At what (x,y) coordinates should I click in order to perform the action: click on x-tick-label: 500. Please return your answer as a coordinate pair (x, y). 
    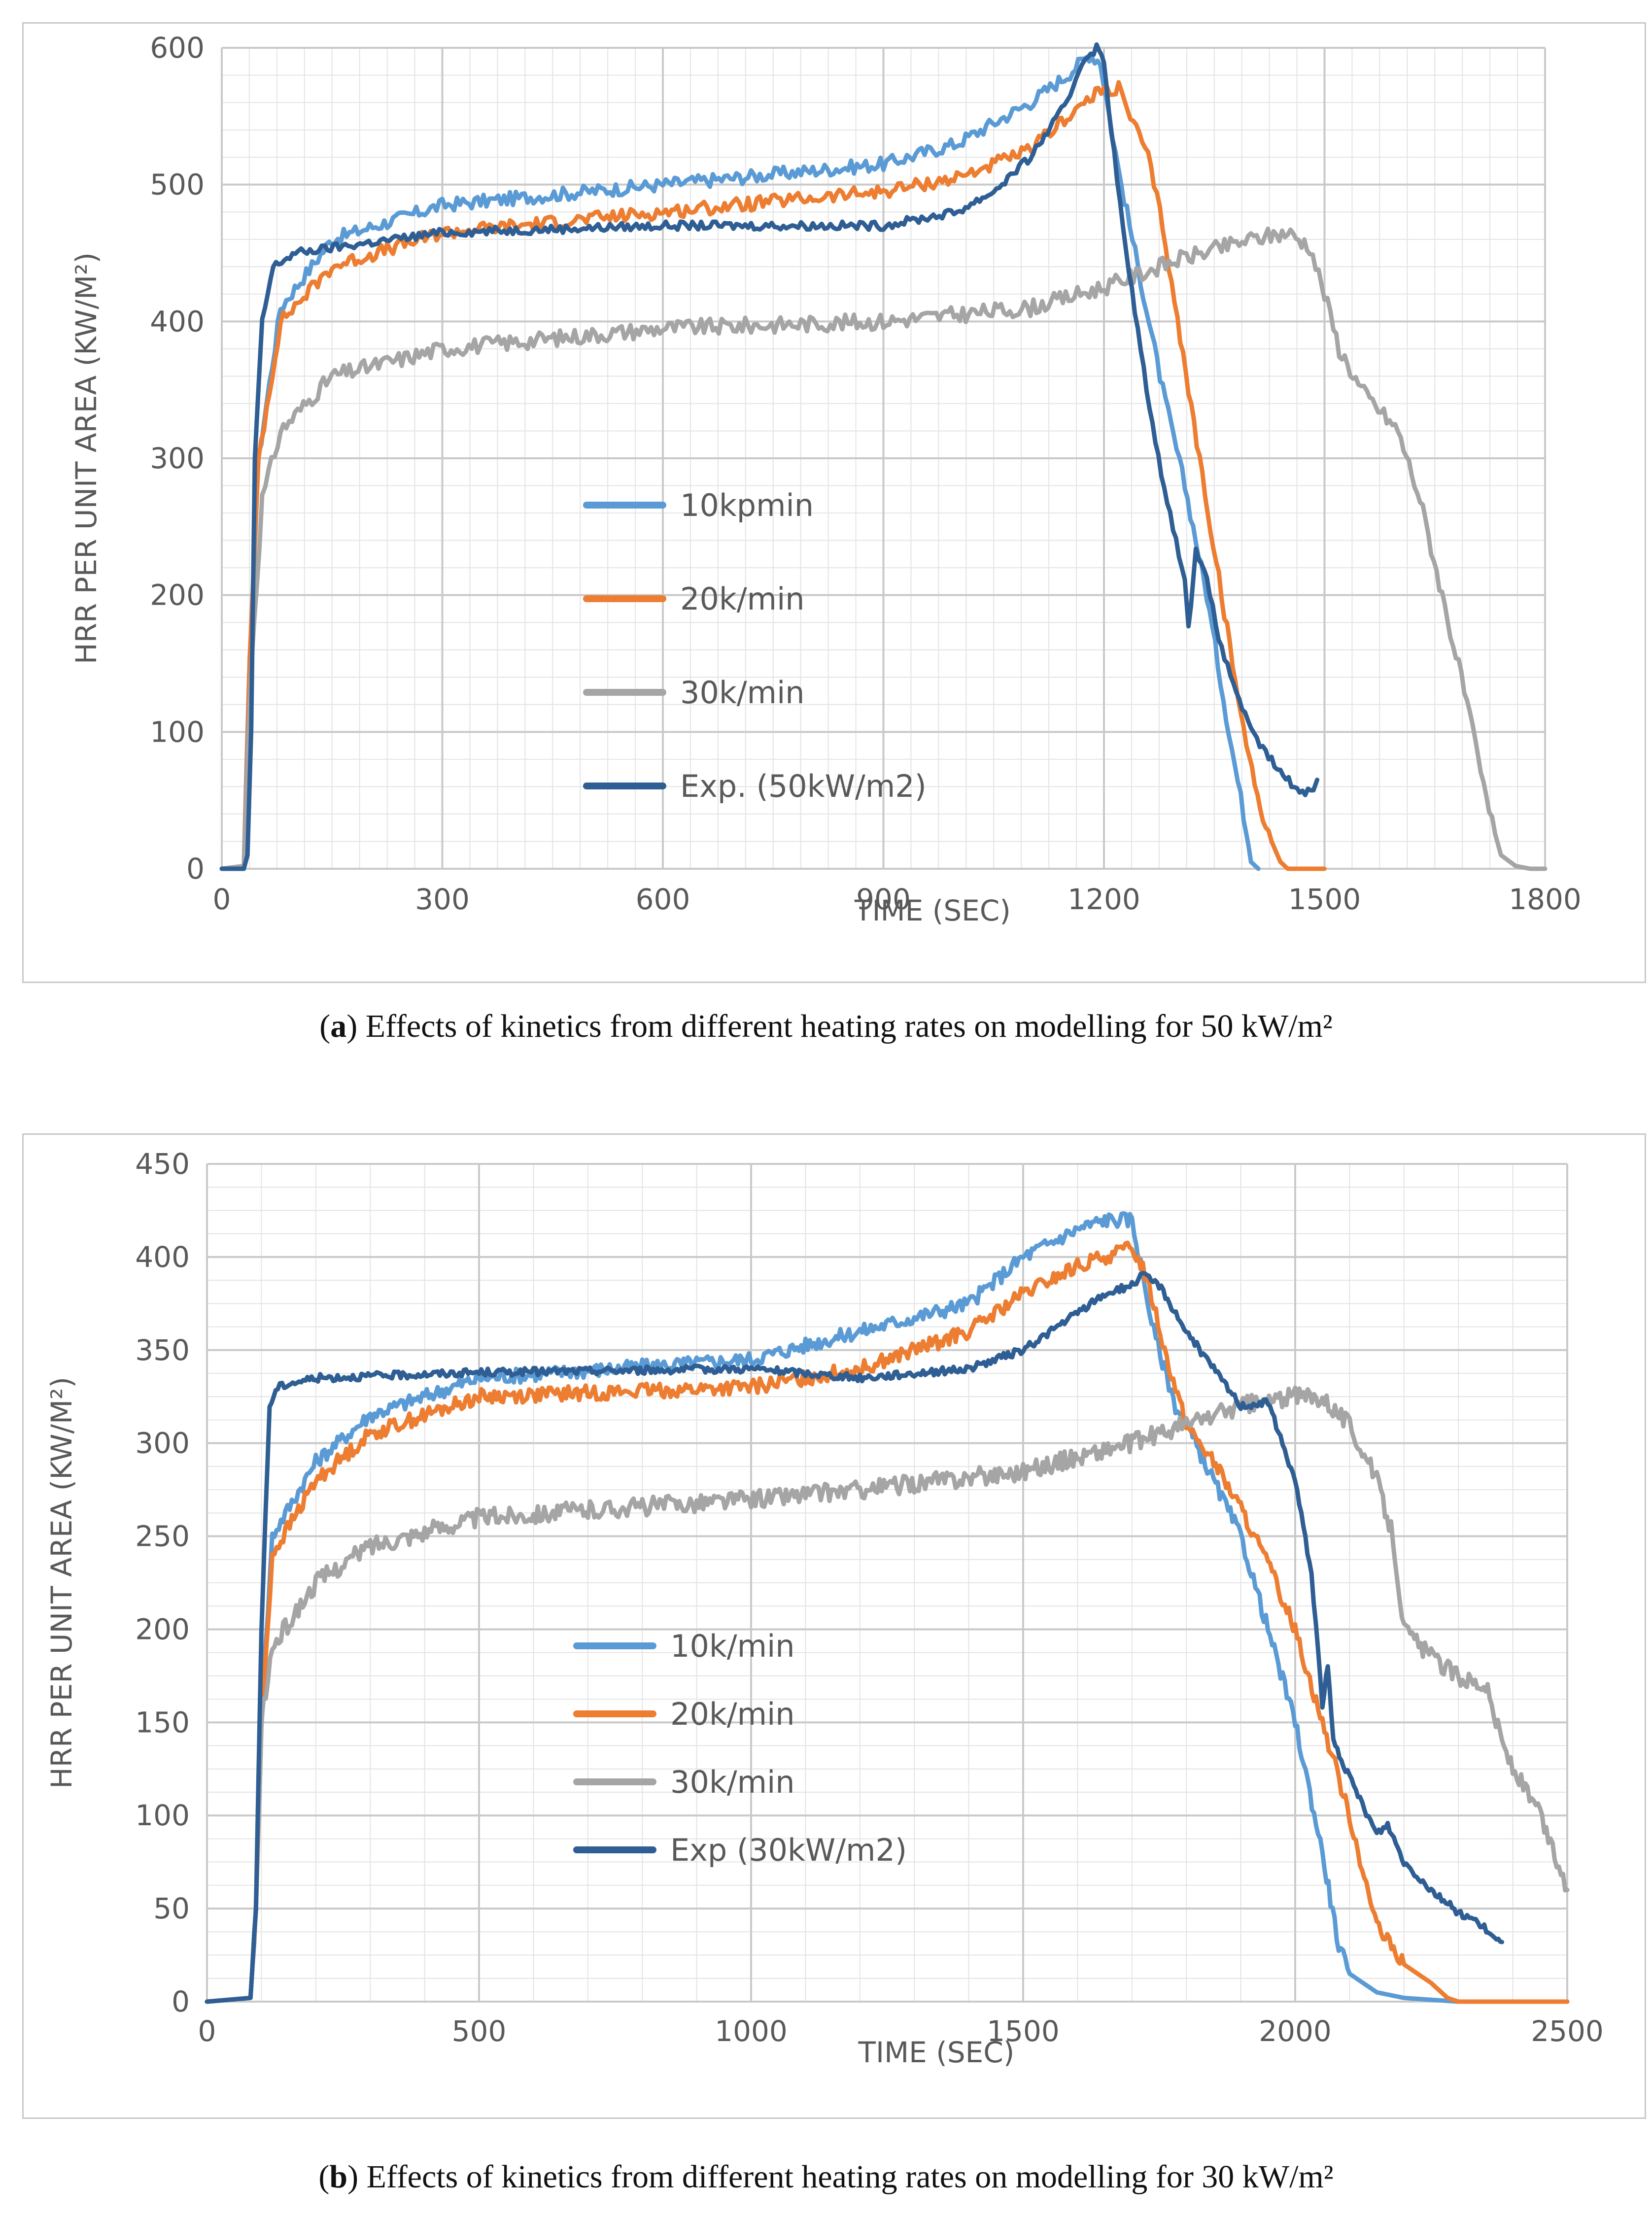
    Looking at the image, I should click on (479, 2031).